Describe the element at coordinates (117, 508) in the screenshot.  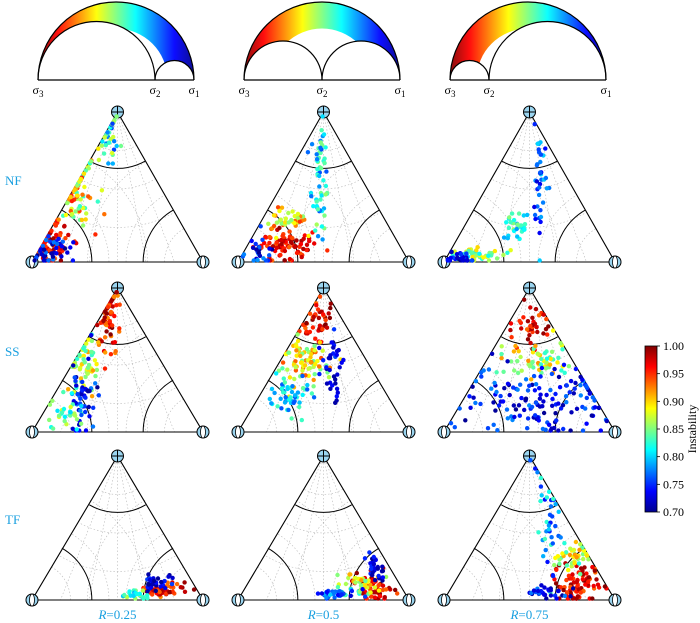
I see `boundary-arc-top` at that location.